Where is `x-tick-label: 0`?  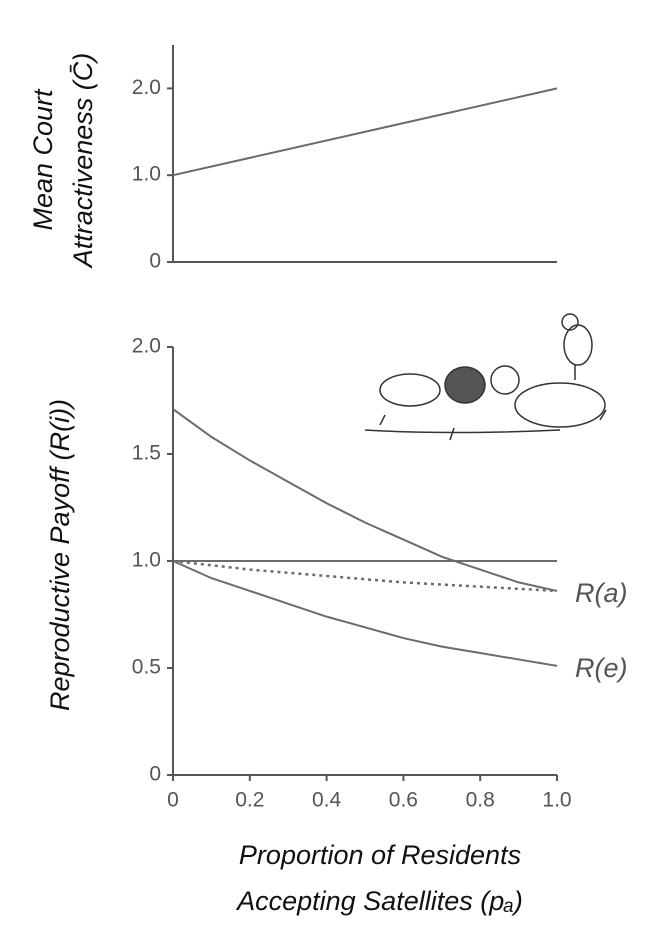
x-tick-label: 0 is located at coordinates (173, 800).